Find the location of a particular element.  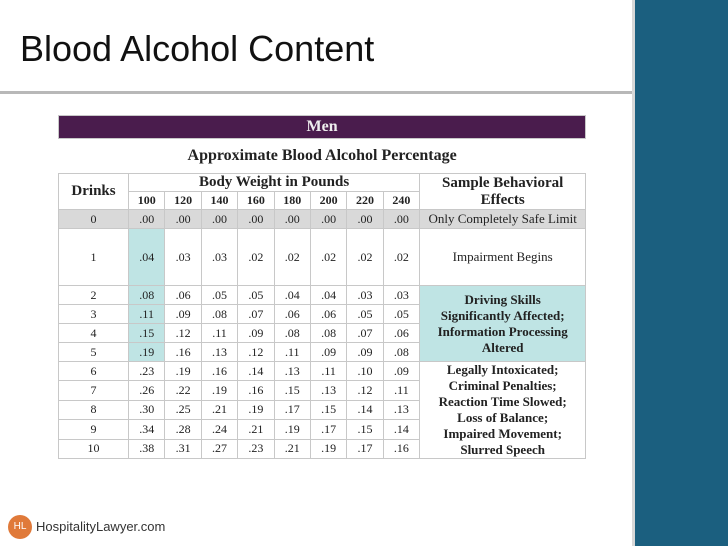

drinks-cell: 9 is located at coordinates (93, 429).